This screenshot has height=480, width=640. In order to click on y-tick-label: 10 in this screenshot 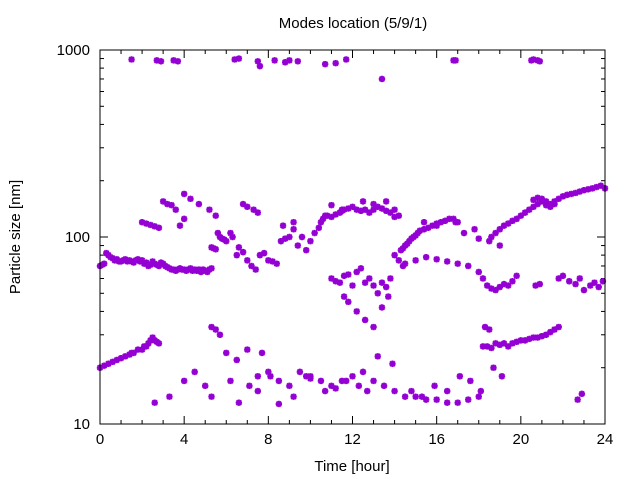, I will do `click(81, 424)`.